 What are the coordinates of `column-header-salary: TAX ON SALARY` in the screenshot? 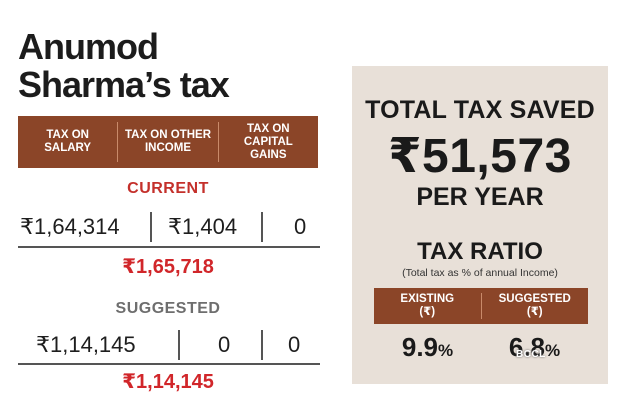 It's located at (68, 141).